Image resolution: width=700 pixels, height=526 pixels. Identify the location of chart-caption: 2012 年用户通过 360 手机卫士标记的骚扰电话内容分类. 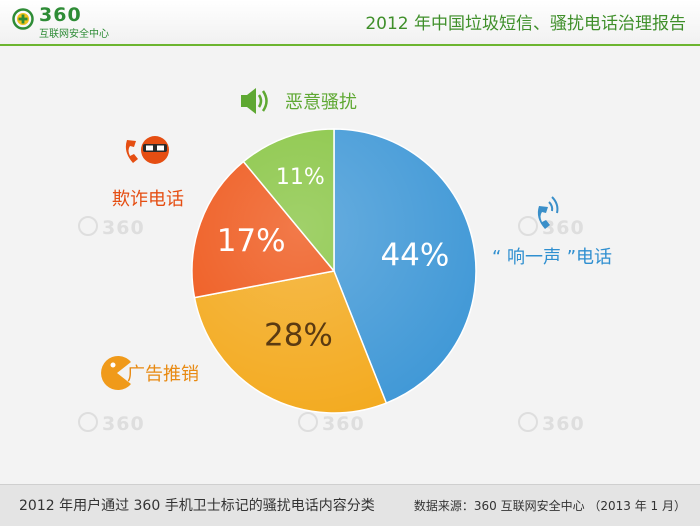
(197, 506).